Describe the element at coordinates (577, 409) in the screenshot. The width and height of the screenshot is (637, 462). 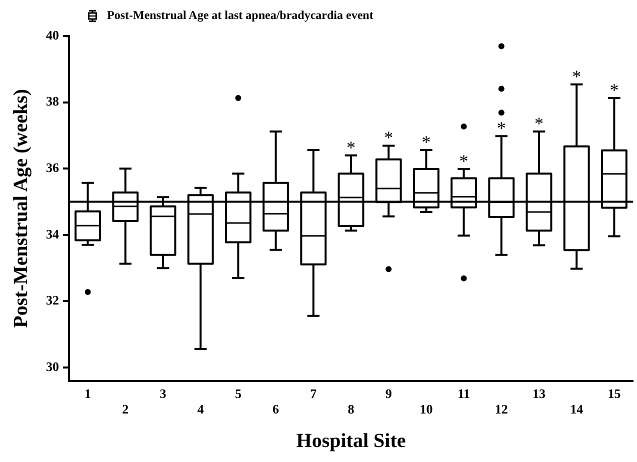
I see `x-tick-label: 14` at that location.